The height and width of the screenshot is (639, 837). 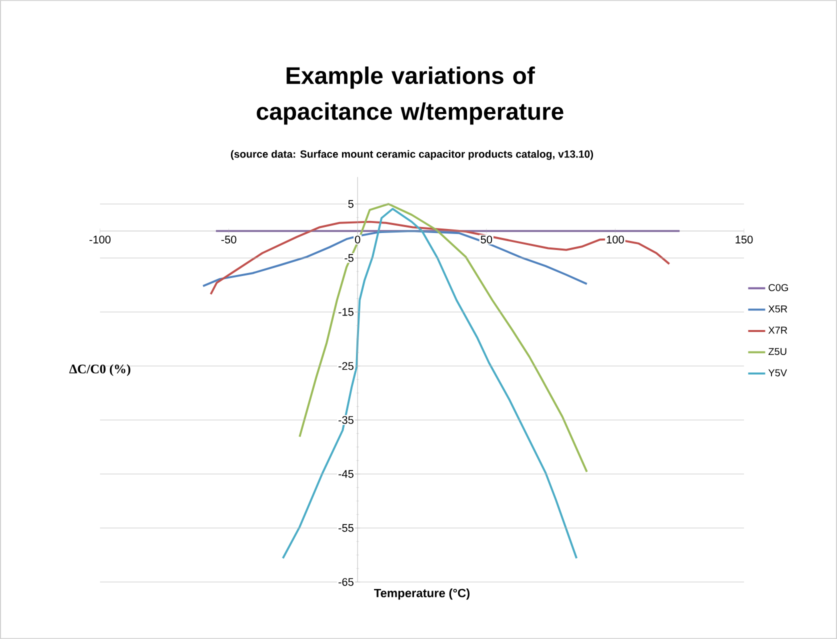 What do you see at coordinates (744, 240) in the screenshot?
I see `x-tick-label: 150` at bounding box center [744, 240].